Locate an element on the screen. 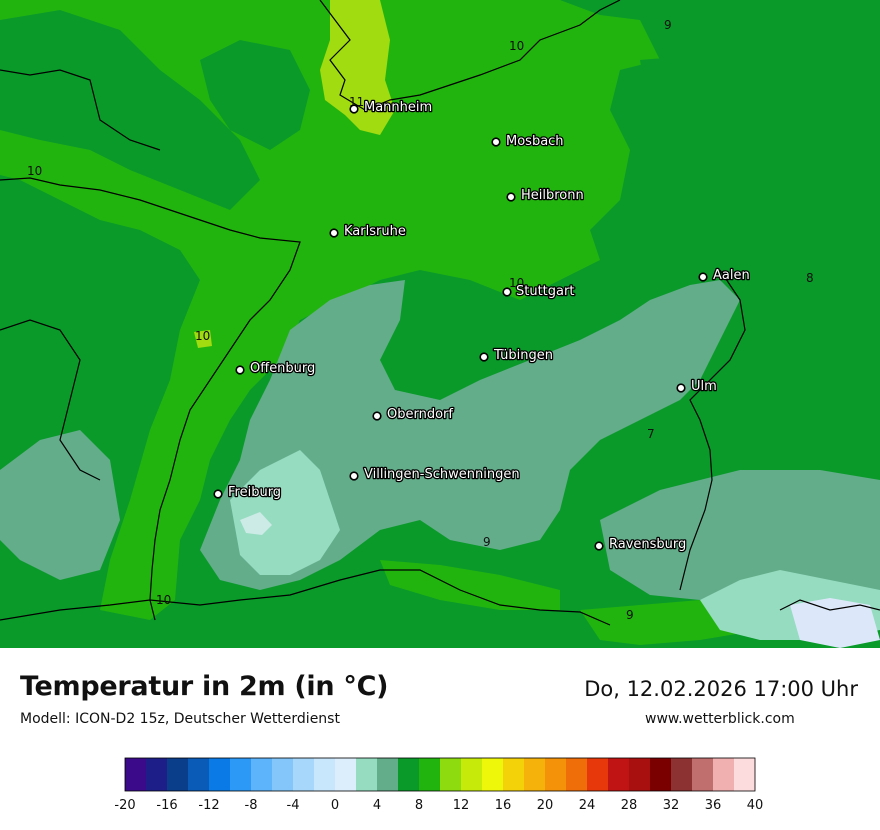 The width and height of the screenshot is (880, 830). forecast-datetime: Do, 12.02.2026 17:00 Uhr is located at coordinates (721, 689).